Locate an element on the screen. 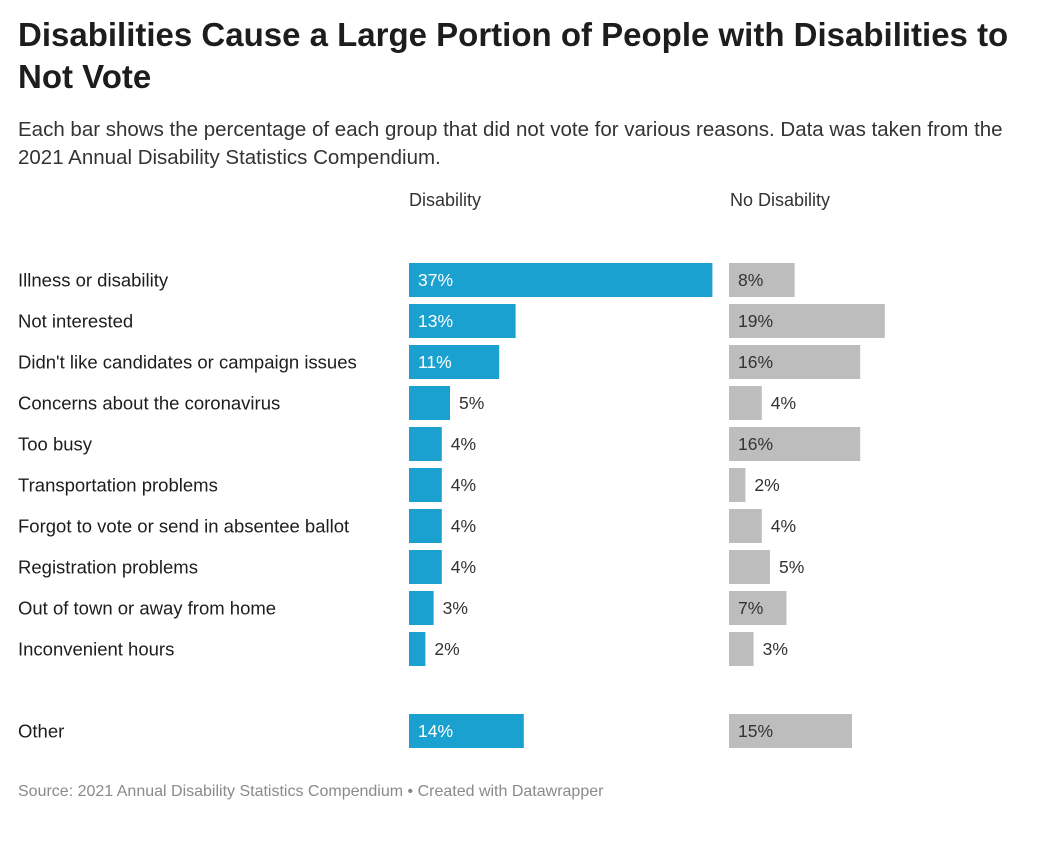  value-label-disability-didn-t-like-candidates-or-campaign-issues: 11% is located at coordinates (435, 362).